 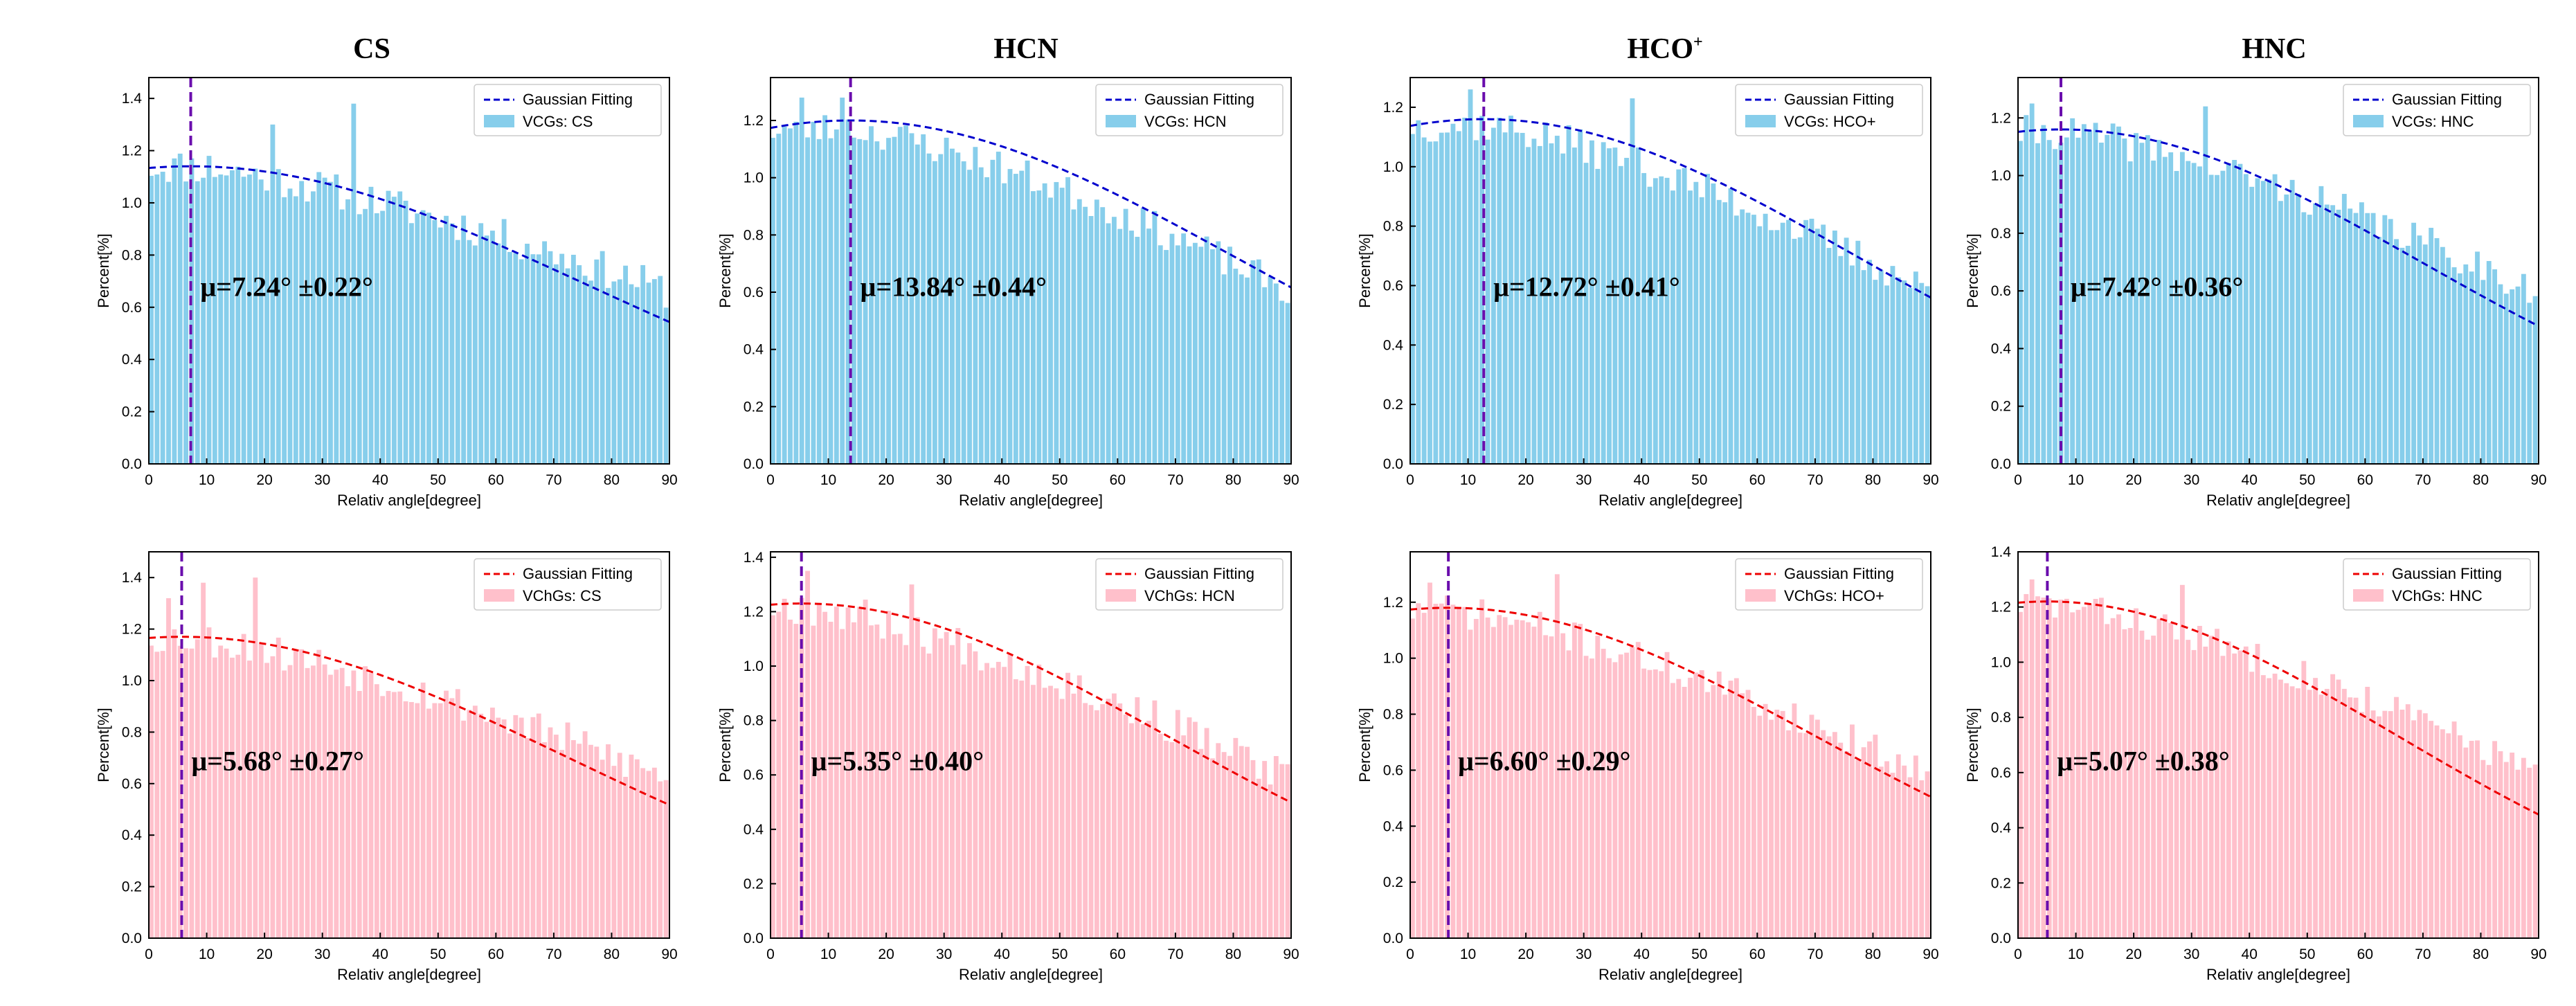 I want to click on mu-annotation: μ=5.07° ±0.38°, so click(x=2143, y=760).